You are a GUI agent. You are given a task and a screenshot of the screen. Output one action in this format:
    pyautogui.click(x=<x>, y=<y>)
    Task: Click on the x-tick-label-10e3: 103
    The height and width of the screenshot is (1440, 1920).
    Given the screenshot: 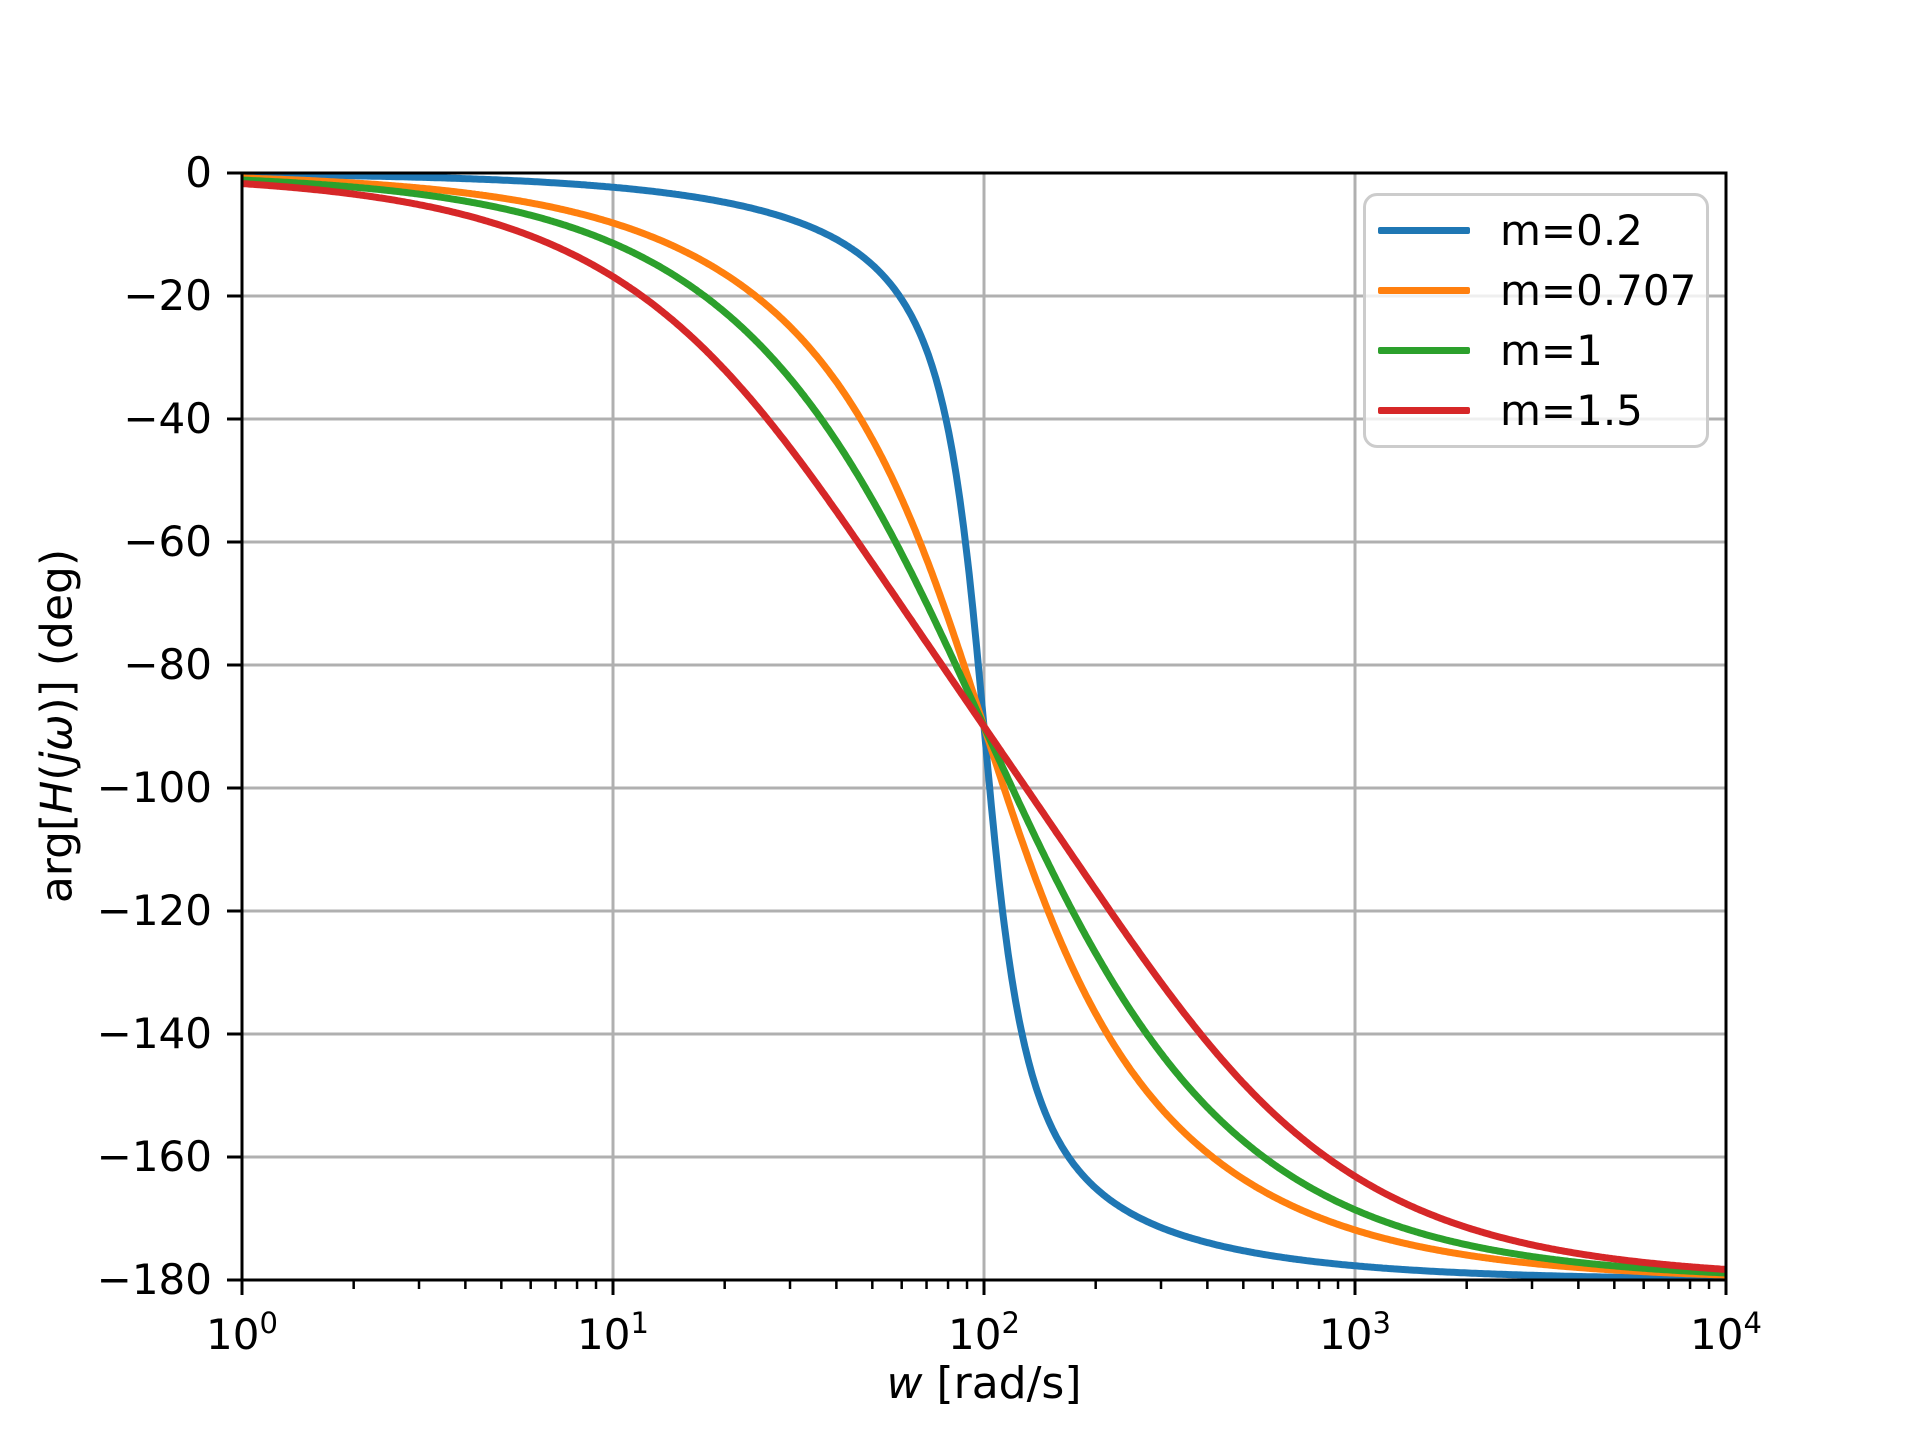 What is the action you would take?
    pyautogui.click(x=1355, y=1333)
    